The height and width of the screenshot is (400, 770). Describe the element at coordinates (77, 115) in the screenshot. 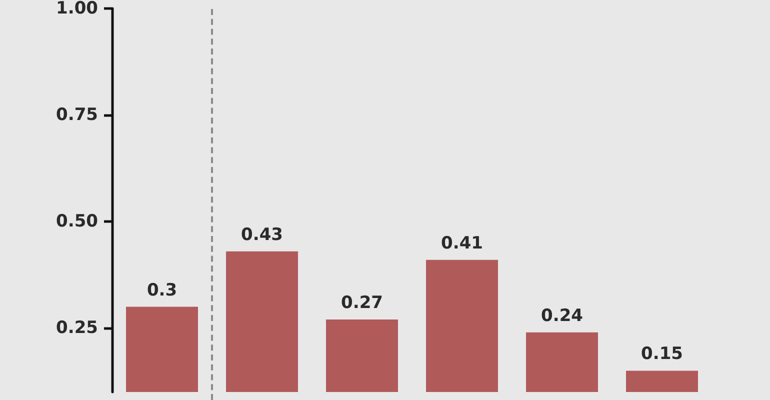

I see `y-tick-label: 0.75` at that location.